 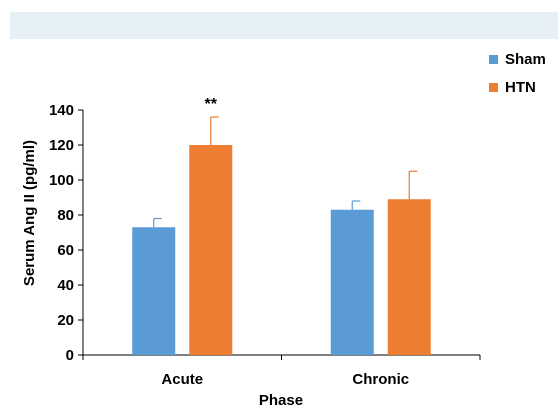 I want to click on y-tick-label: 100, so click(x=61, y=180).